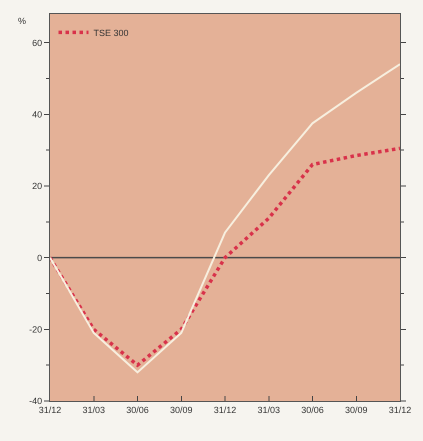 Image resolution: width=423 pixels, height=441 pixels. Describe the element at coordinates (111, 33) in the screenshot. I see `legend-label: TSE 300` at that location.